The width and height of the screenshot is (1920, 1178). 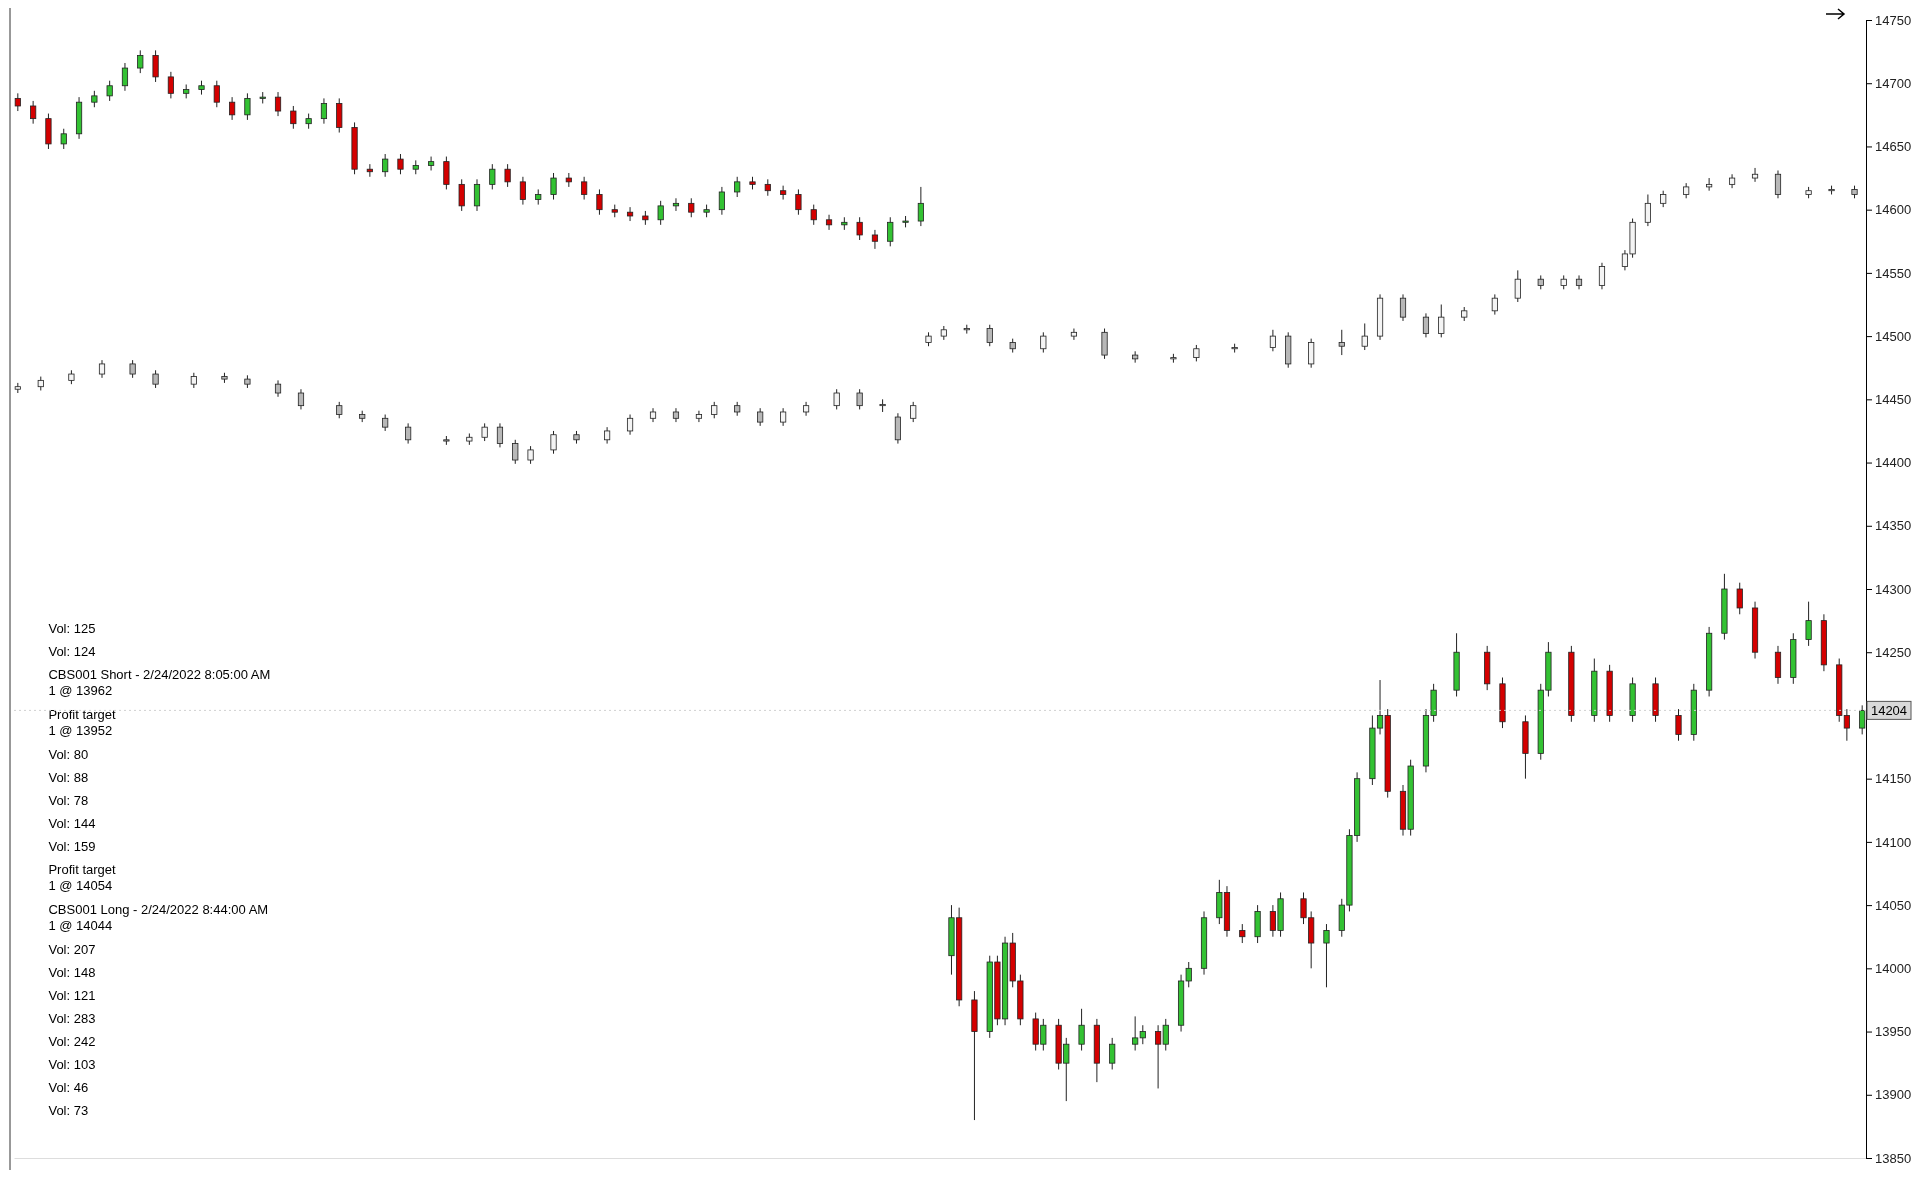 What do you see at coordinates (1893, 273) in the screenshot?
I see `y-tick-label: 14550` at bounding box center [1893, 273].